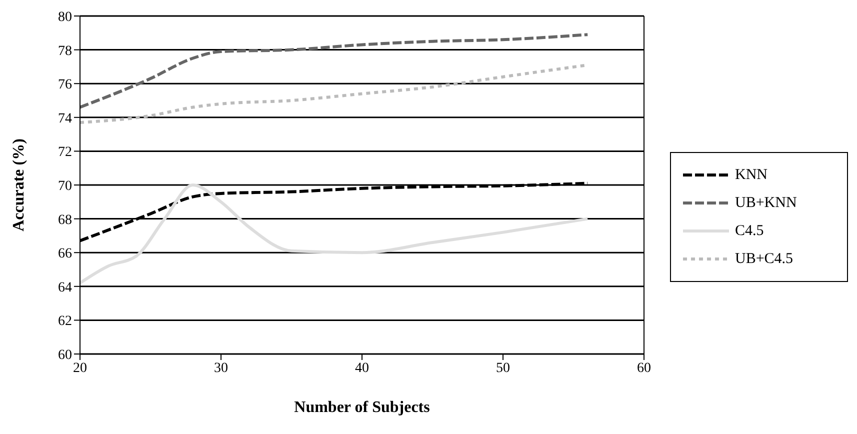 This screenshot has width=857, height=434. What do you see at coordinates (80, 368) in the screenshot?
I see `x-tick-label: 20` at bounding box center [80, 368].